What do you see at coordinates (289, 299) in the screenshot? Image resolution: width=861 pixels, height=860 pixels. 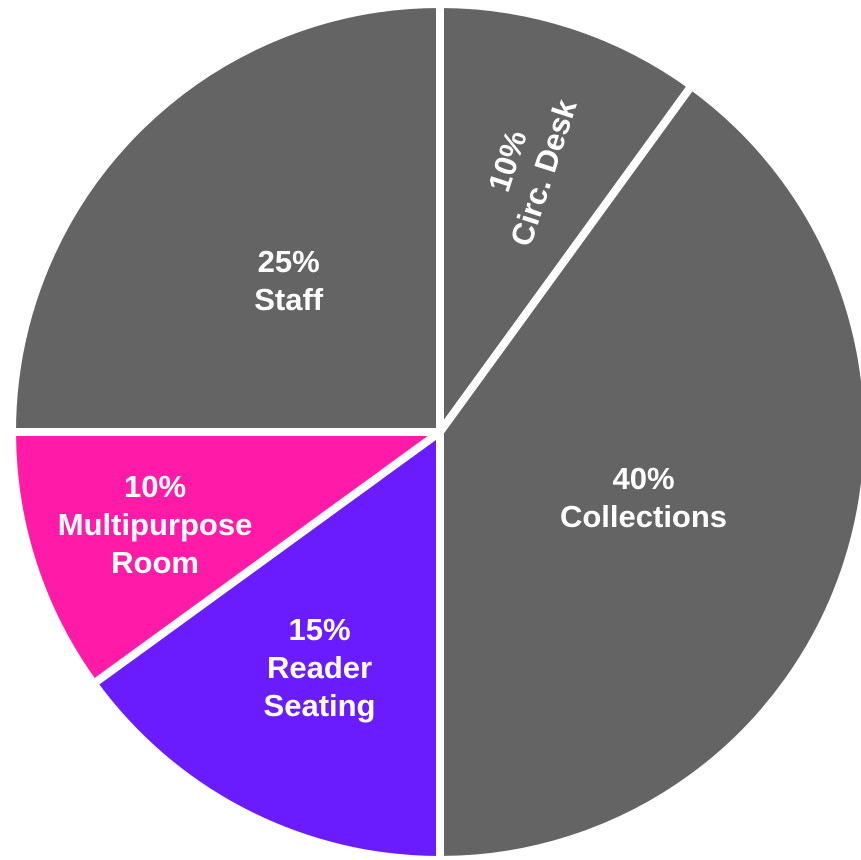 I see `category-label: Staff` at bounding box center [289, 299].